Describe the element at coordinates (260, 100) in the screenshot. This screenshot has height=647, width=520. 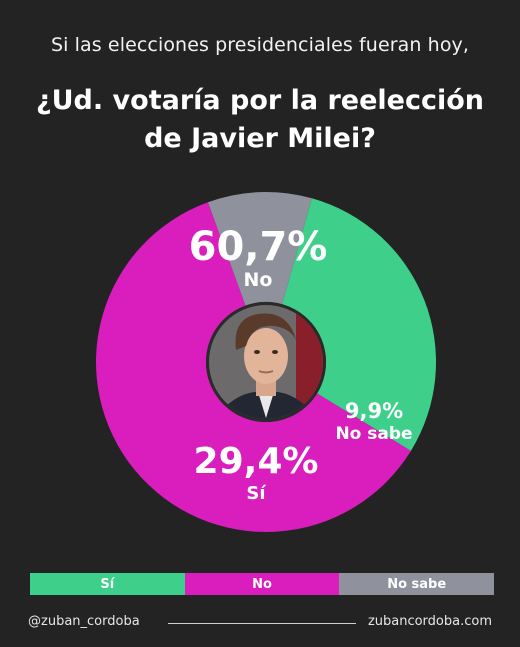
I see `title-line-1: ¿Ud. votaría por la reelección` at that location.